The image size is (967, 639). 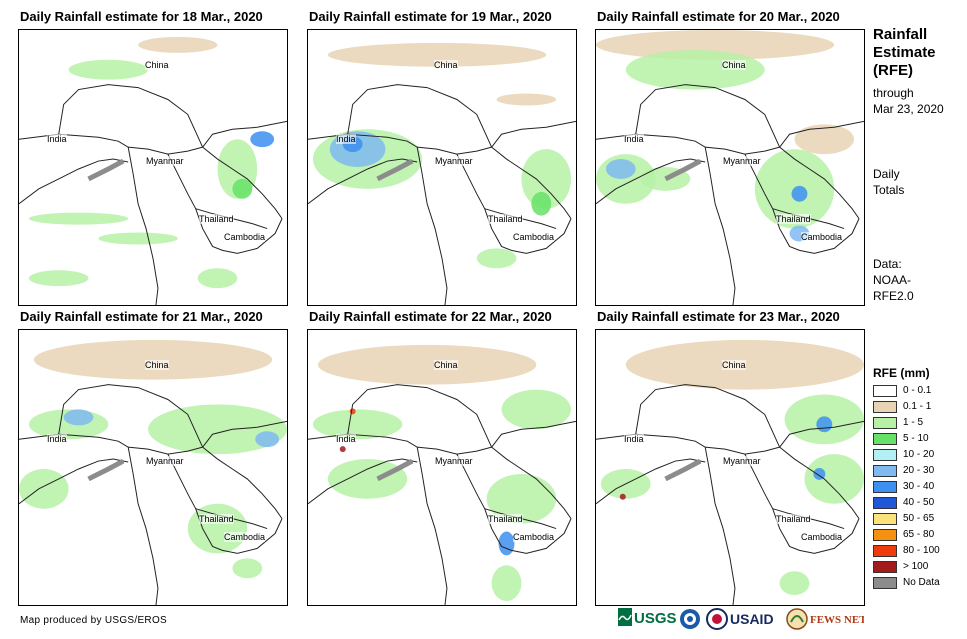 What do you see at coordinates (918, 407) in the screenshot?
I see `legend-item: 0.1 - 1` at bounding box center [918, 407].